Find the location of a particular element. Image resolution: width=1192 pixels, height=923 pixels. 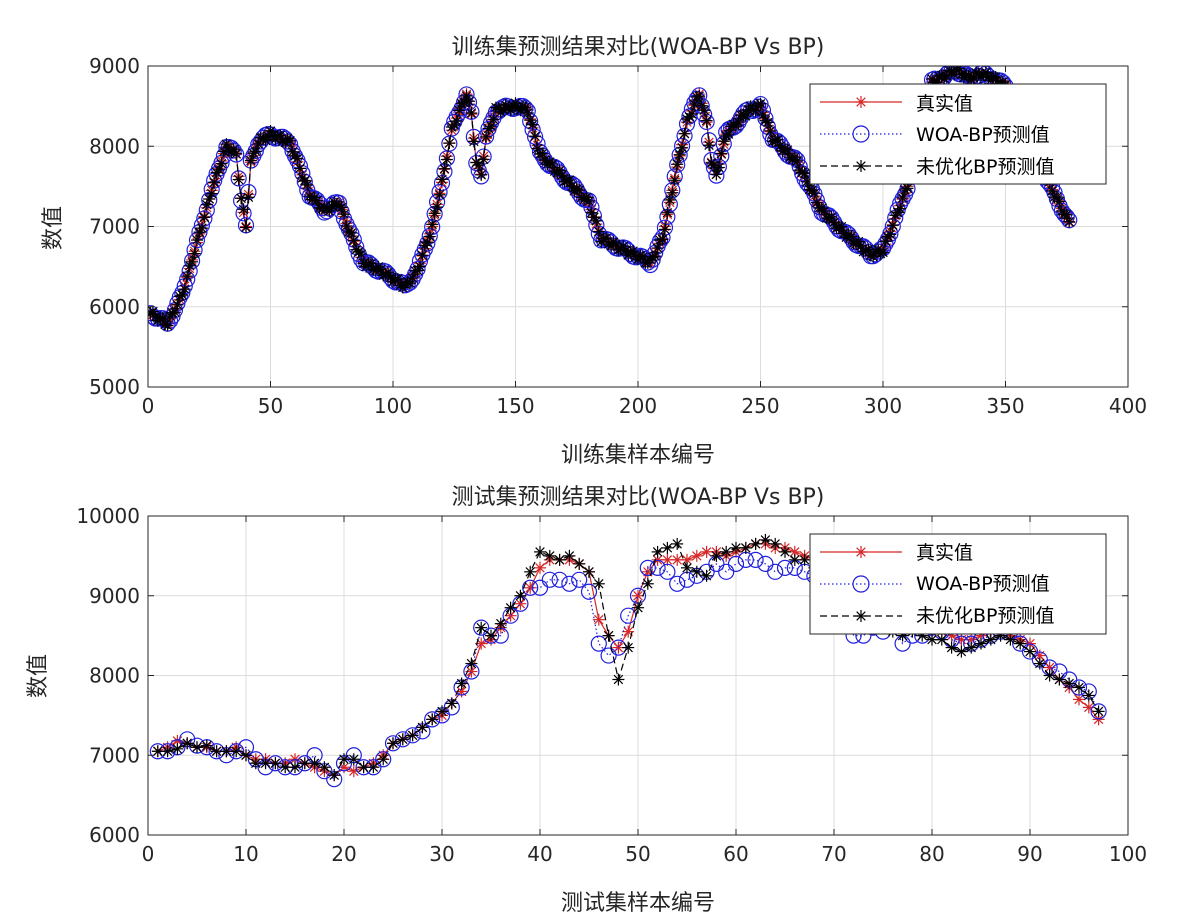

bottom-point-bp-26-d2 is located at coordinates (412, 735).